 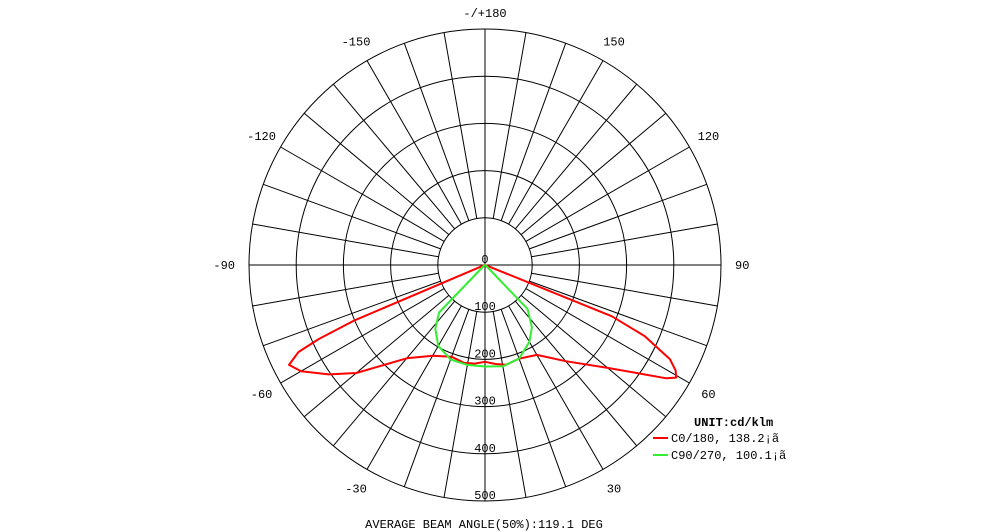 What do you see at coordinates (224, 266) in the screenshot?
I see `angle-label: -90` at bounding box center [224, 266].